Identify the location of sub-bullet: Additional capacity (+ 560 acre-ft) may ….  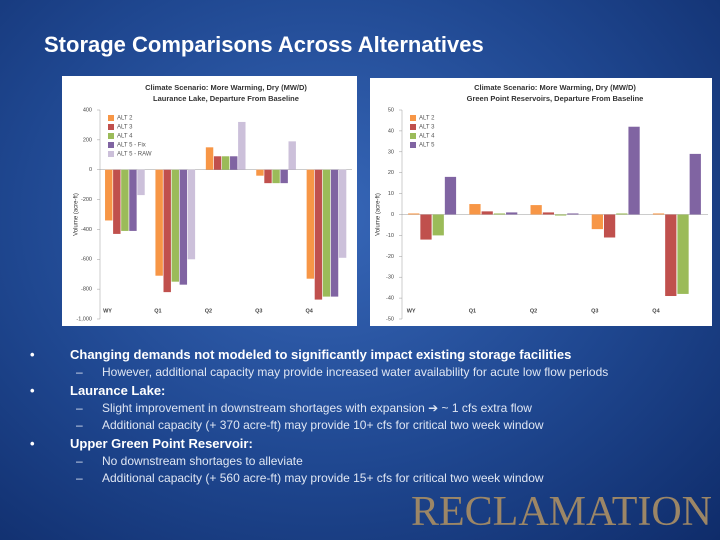
(340, 479).